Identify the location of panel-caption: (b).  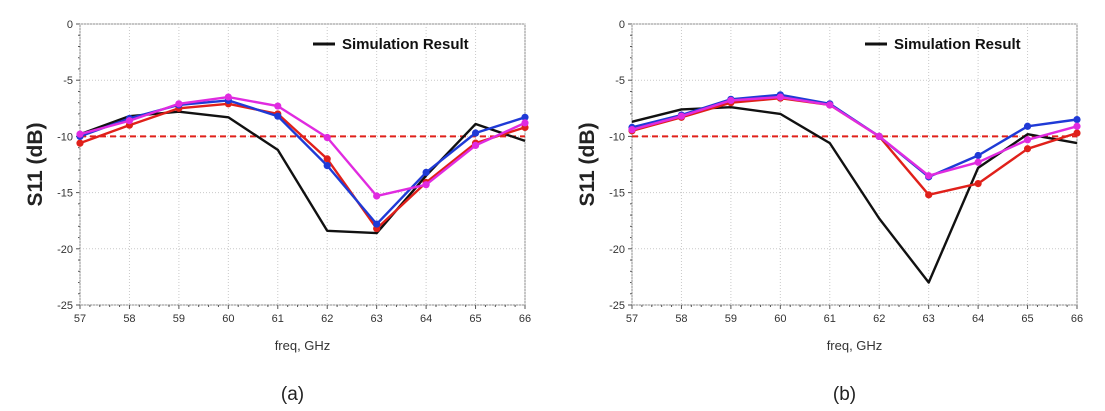
(844, 394).